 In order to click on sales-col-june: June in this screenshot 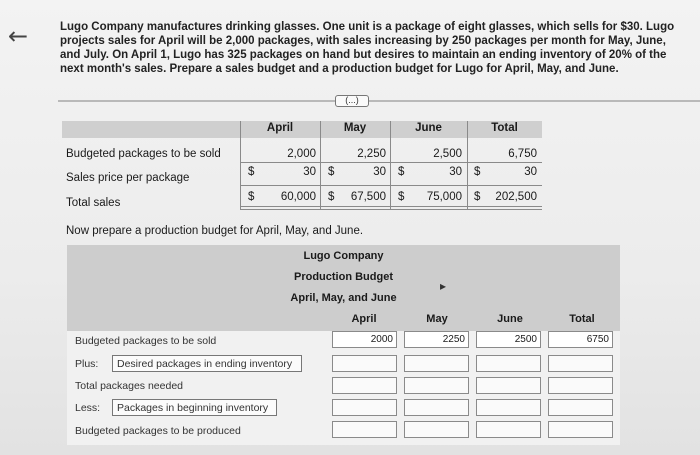, I will do `click(428, 128)`.